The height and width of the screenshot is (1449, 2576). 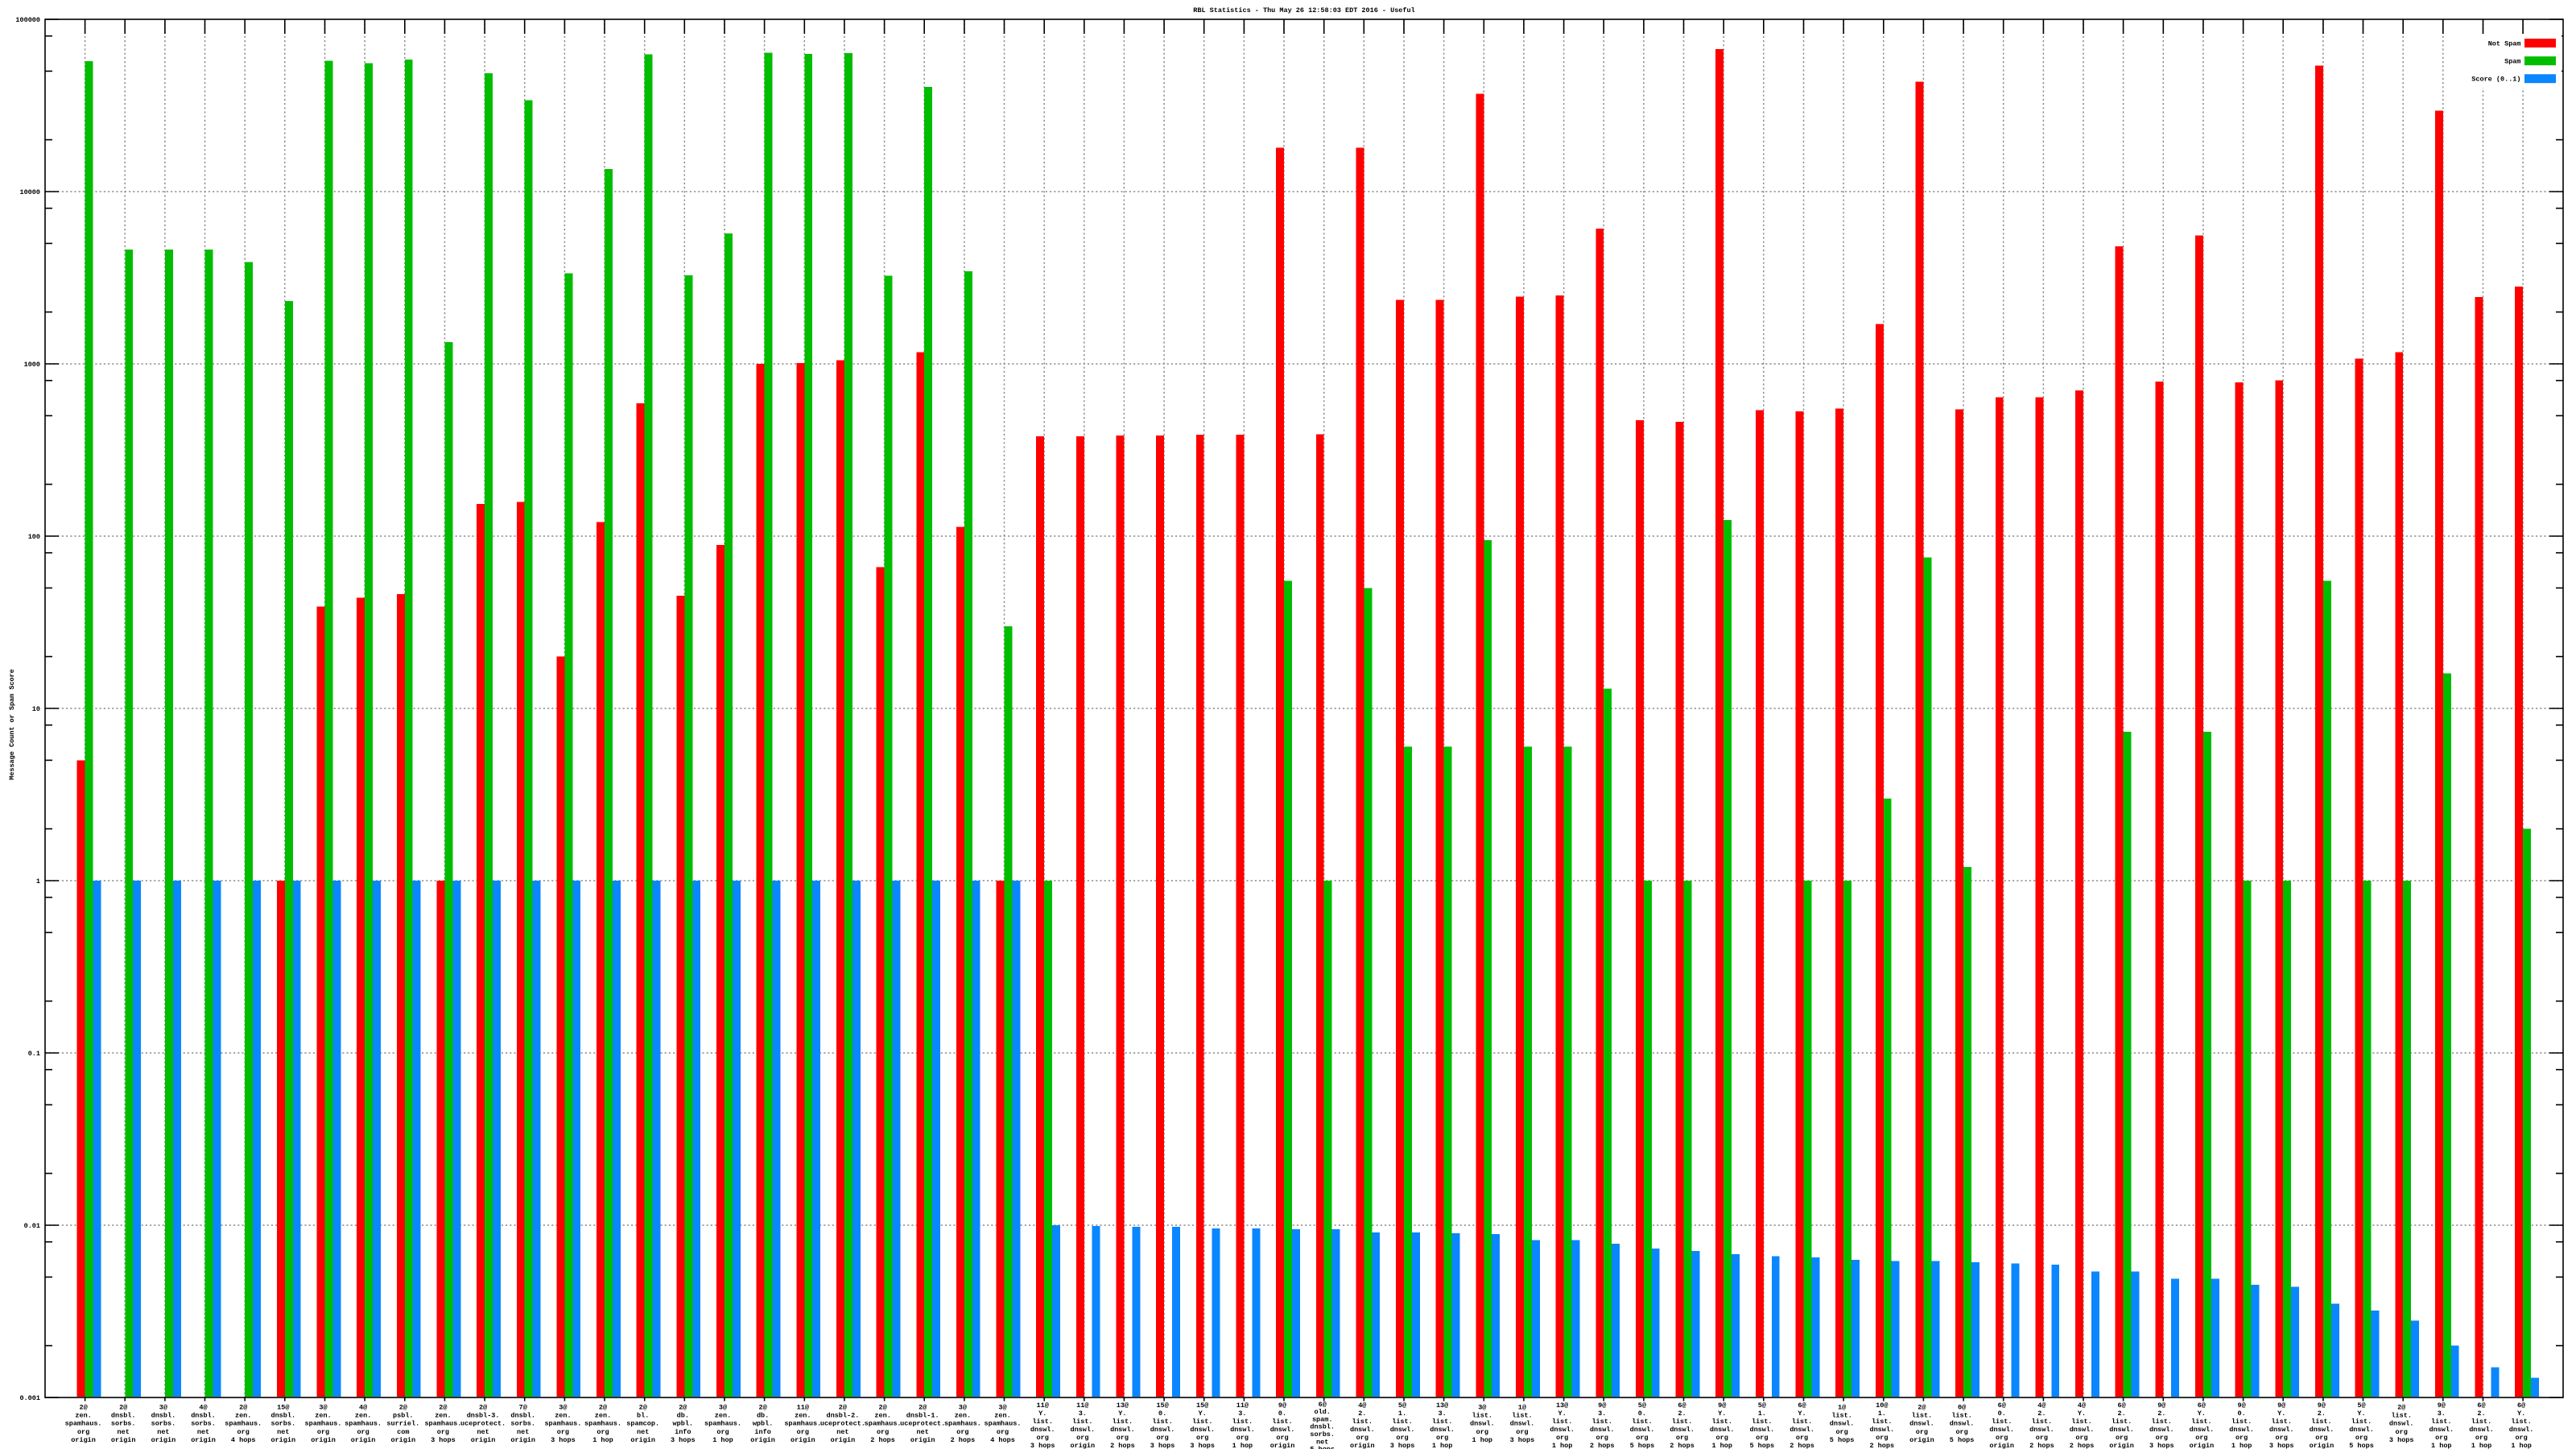 What do you see at coordinates (1322, 1425) in the screenshot?
I see `svg-text:6@old.spam.dnsbl.sorbs.net5 ho: 6@old.spam.dnsbl.sorbs.net5 hops` at bounding box center [1322, 1425].